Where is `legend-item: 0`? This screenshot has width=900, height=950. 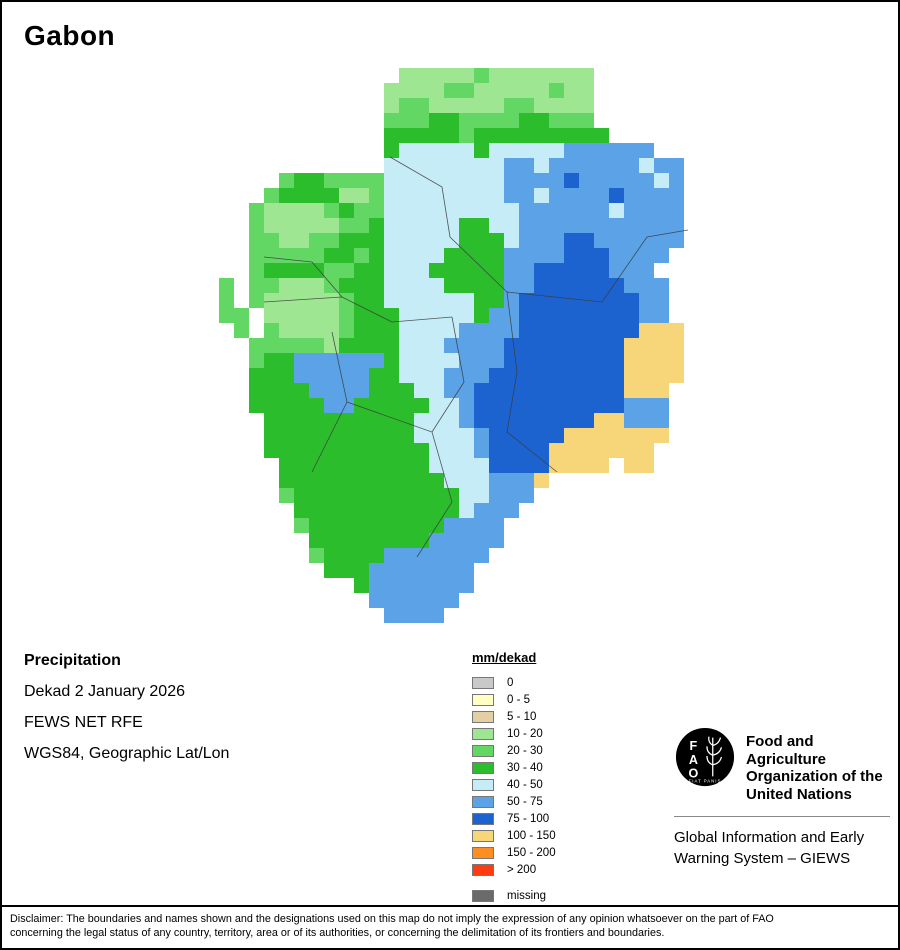 legend-item: 0 is located at coordinates (514, 682).